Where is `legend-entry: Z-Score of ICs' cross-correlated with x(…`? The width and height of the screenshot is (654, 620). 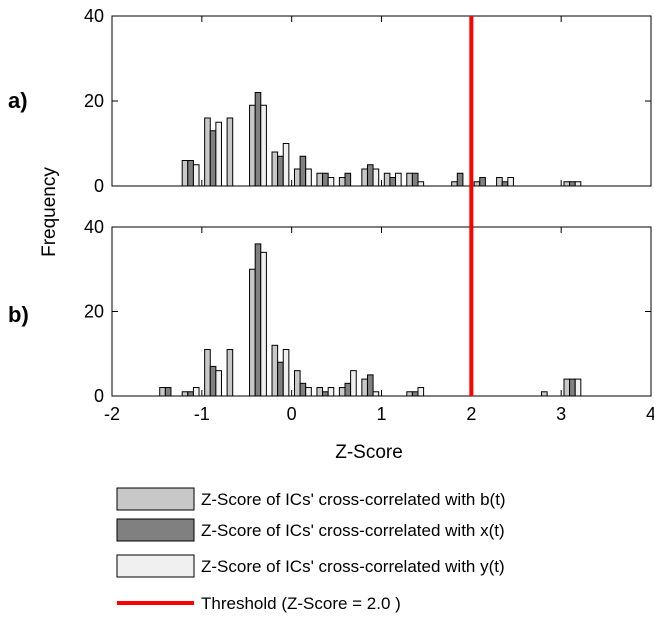
legend-entry: Z-Score of ICs' cross-correlated with x(… is located at coordinates (353, 530).